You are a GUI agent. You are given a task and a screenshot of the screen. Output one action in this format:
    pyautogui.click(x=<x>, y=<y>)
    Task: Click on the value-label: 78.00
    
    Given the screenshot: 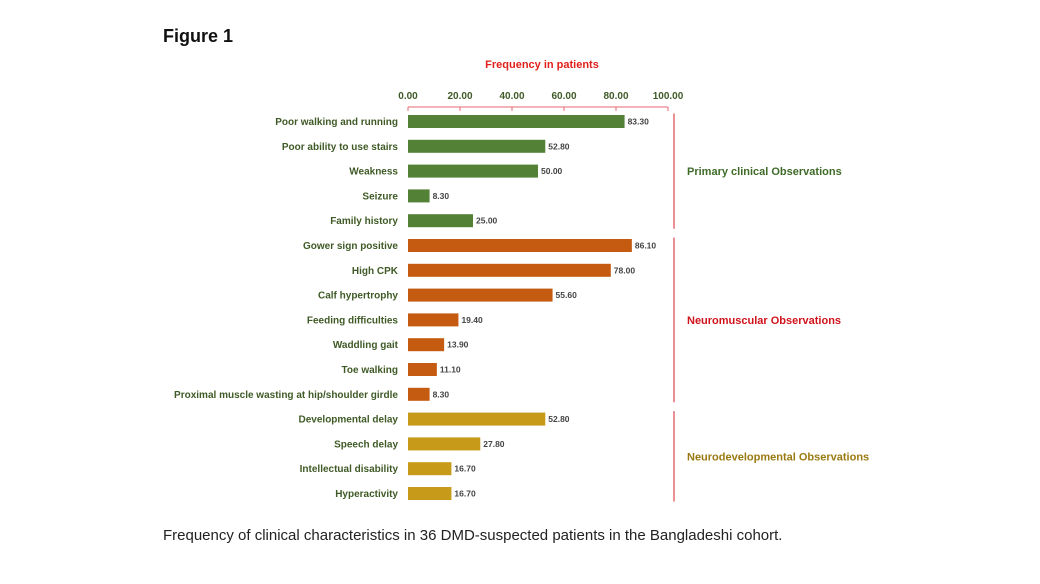 What is the action you would take?
    pyautogui.click(x=625, y=270)
    